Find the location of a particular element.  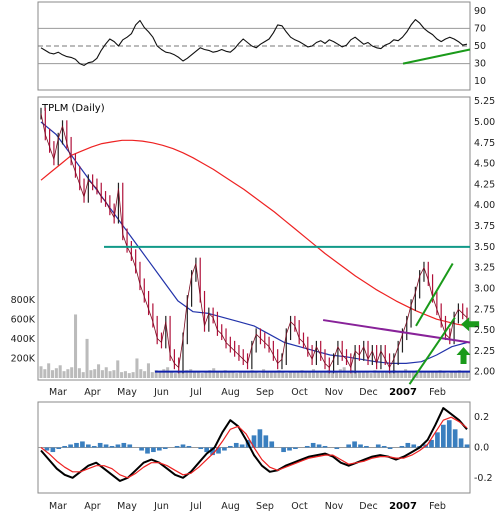

macd-tick-label: 0.2 is located at coordinates (481, 417).